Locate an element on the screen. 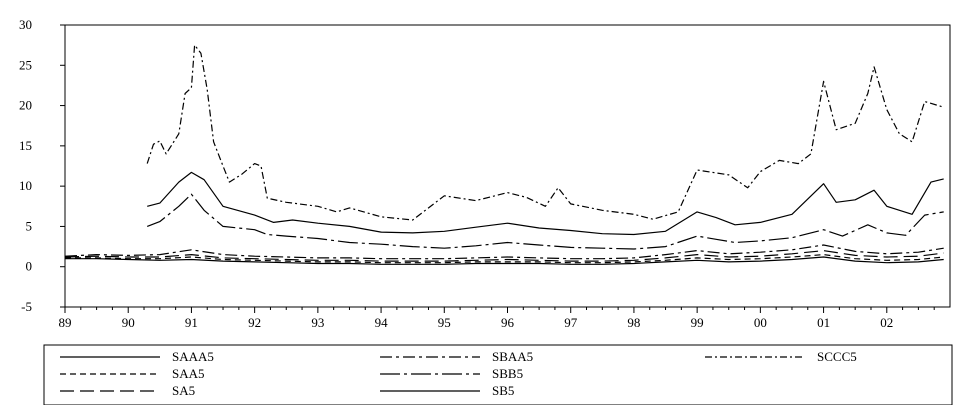 This screenshot has height=405, width=960. series-line-sb5 is located at coordinates (545, 203).